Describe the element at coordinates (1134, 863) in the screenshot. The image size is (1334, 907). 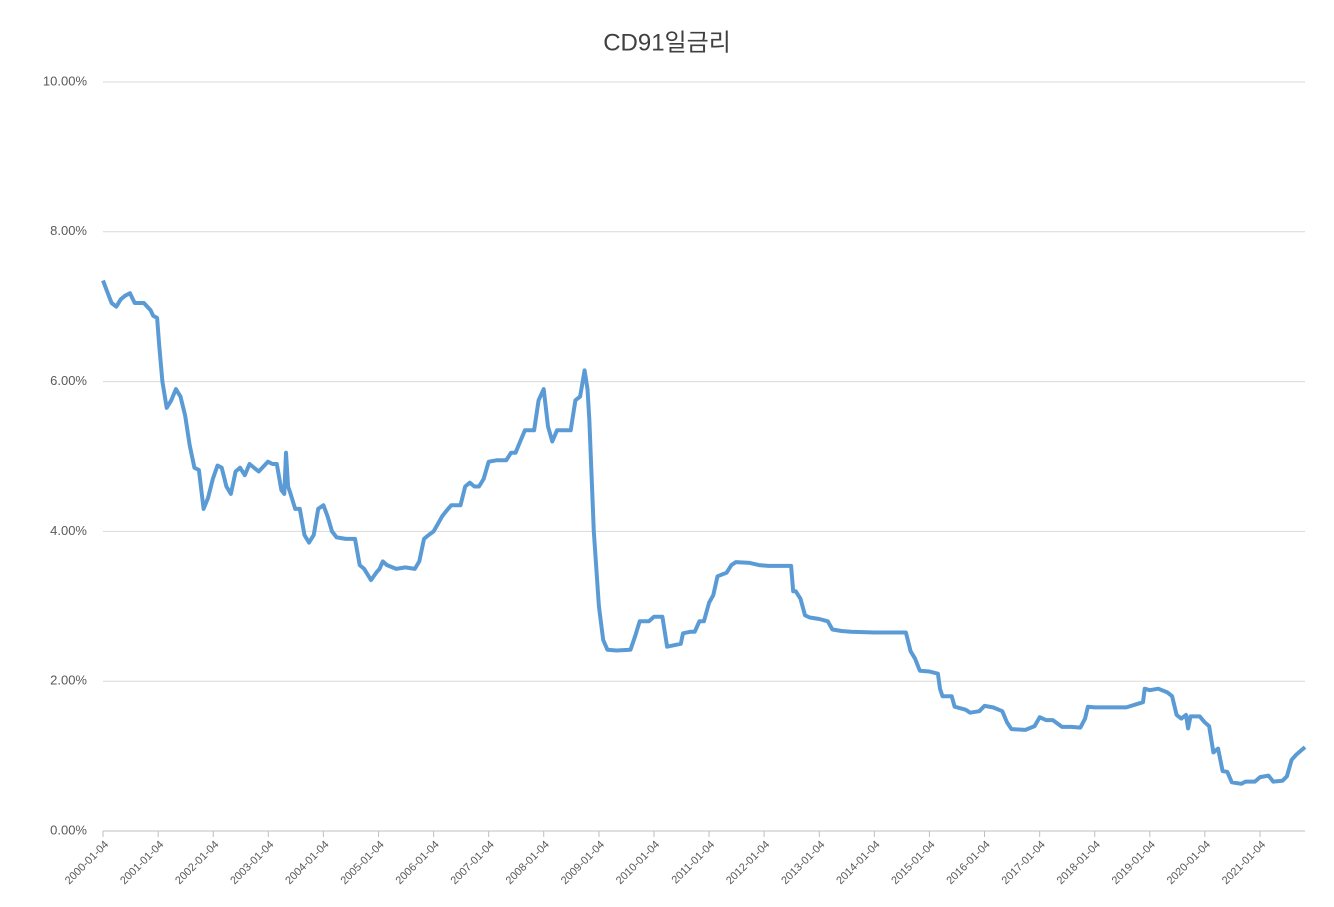
I see `x-tick-label: 2019-01-04` at that location.